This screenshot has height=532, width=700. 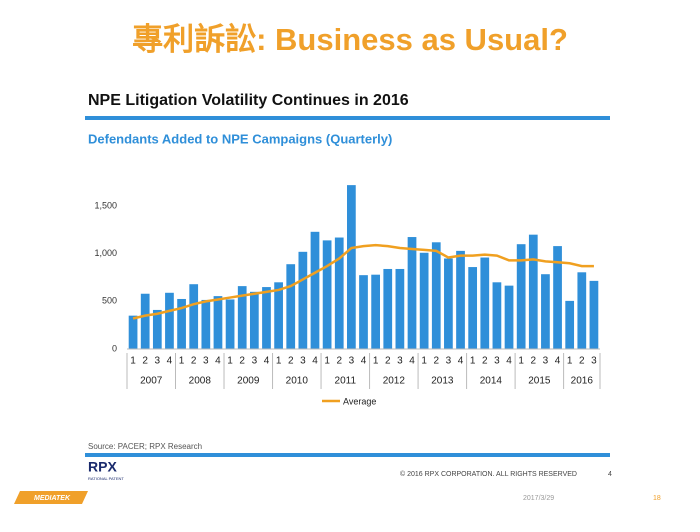 What do you see at coordinates (582, 381) in the screenshot?
I see `x-group-label: 2016` at bounding box center [582, 381].